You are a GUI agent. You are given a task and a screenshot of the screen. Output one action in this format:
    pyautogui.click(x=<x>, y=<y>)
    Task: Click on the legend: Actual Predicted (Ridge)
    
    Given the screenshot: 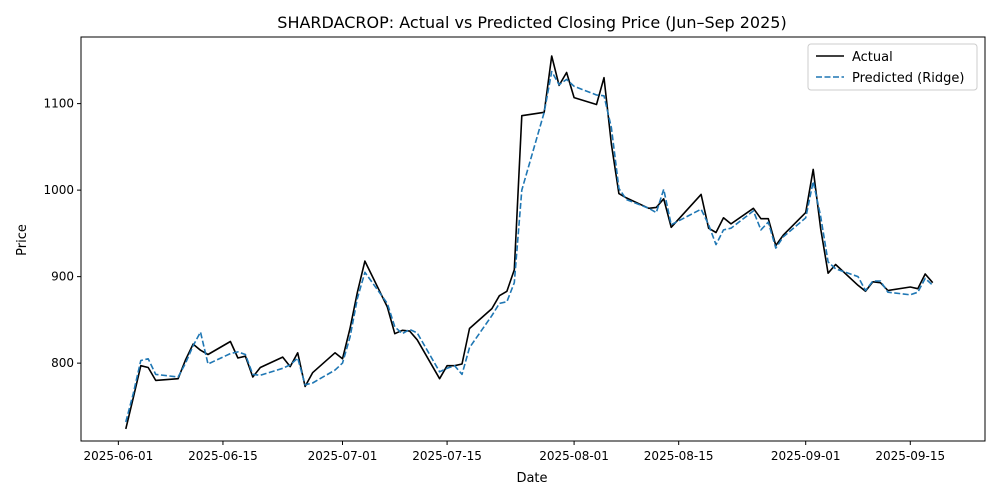 What is the action you would take?
    pyautogui.click(x=892, y=67)
    